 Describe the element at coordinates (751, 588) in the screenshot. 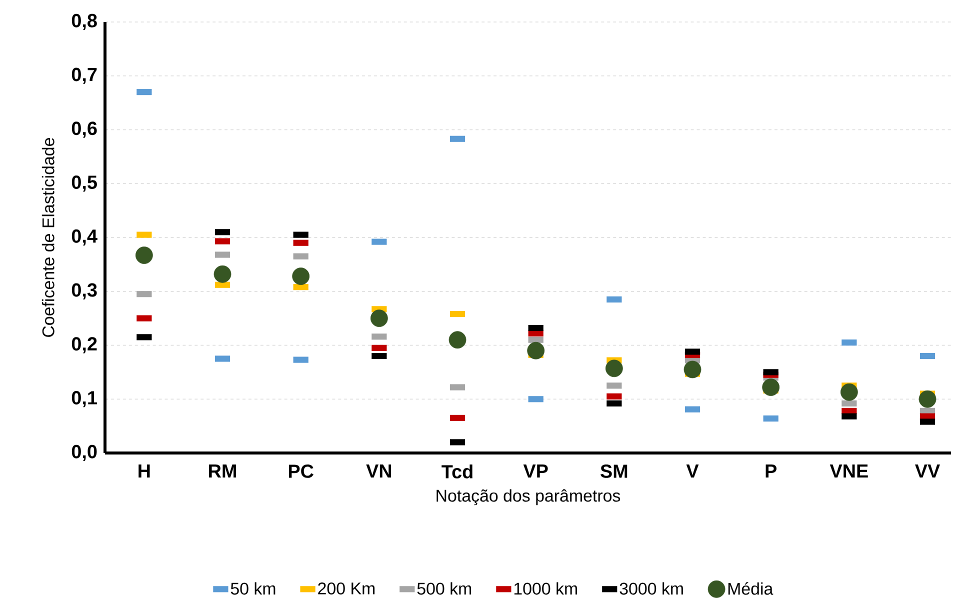

I see `legend-label: Média` at that location.